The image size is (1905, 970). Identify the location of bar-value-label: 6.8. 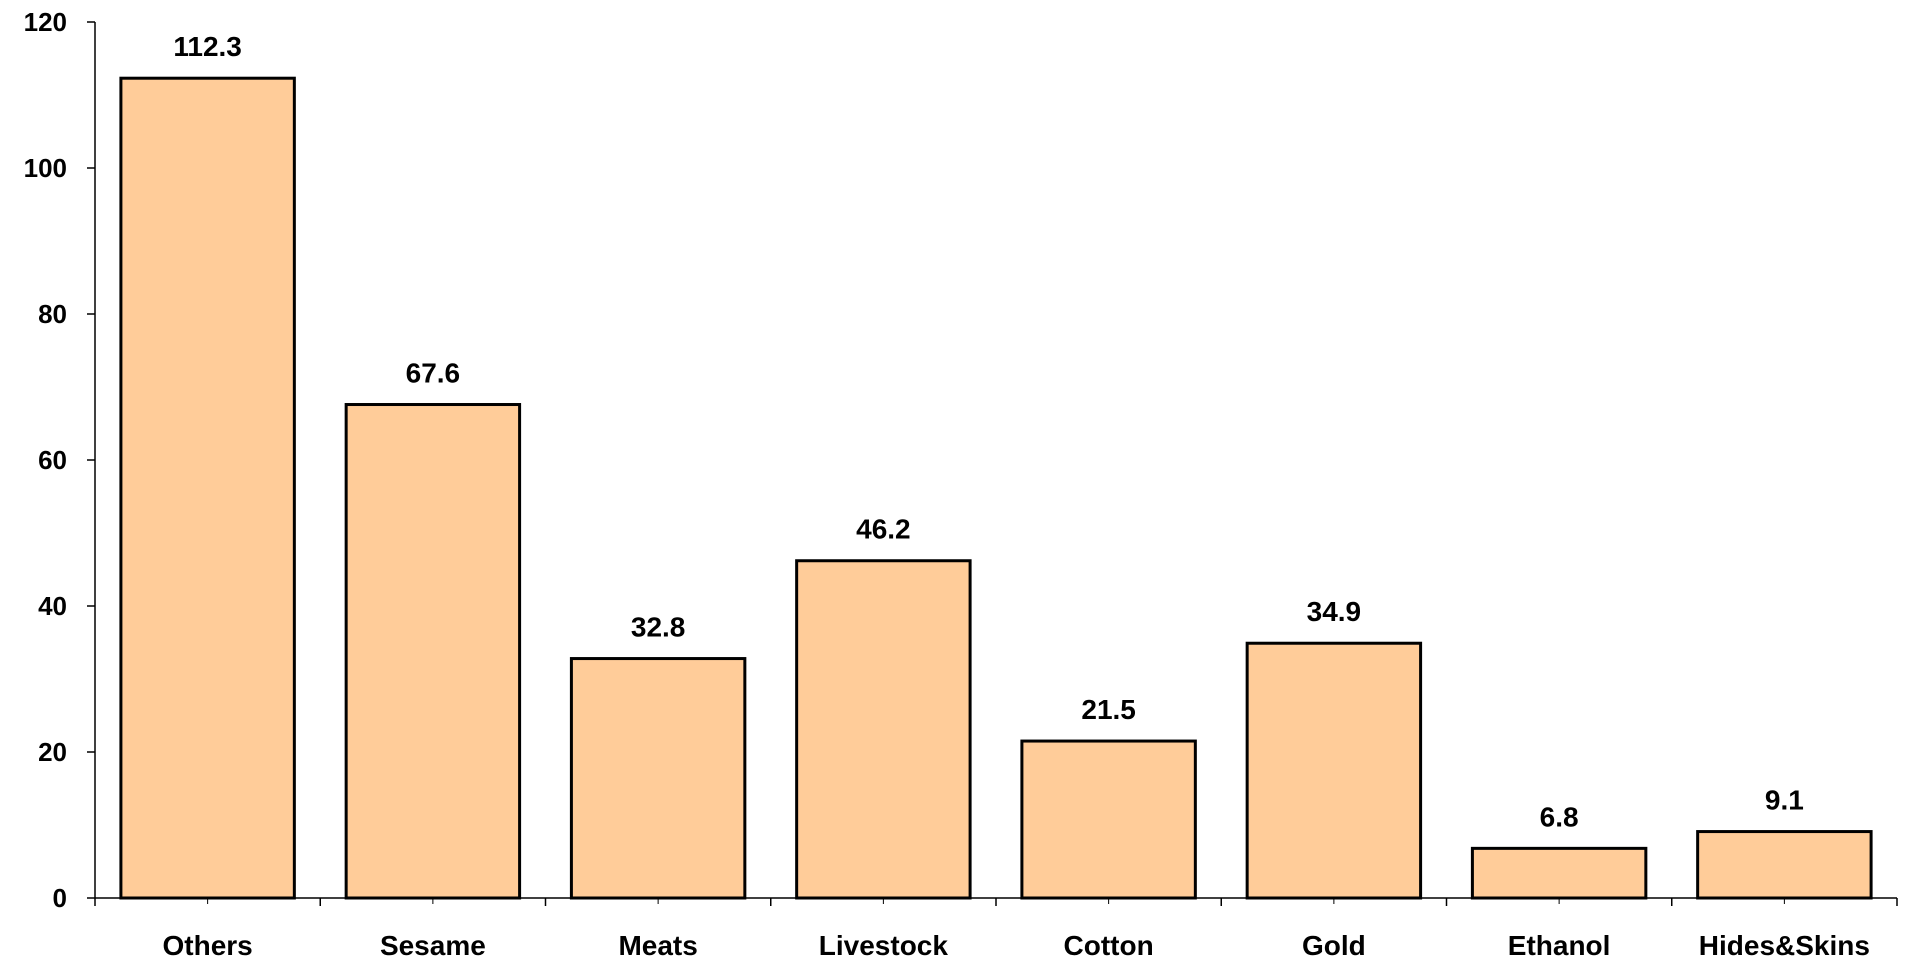
(1559, 816).